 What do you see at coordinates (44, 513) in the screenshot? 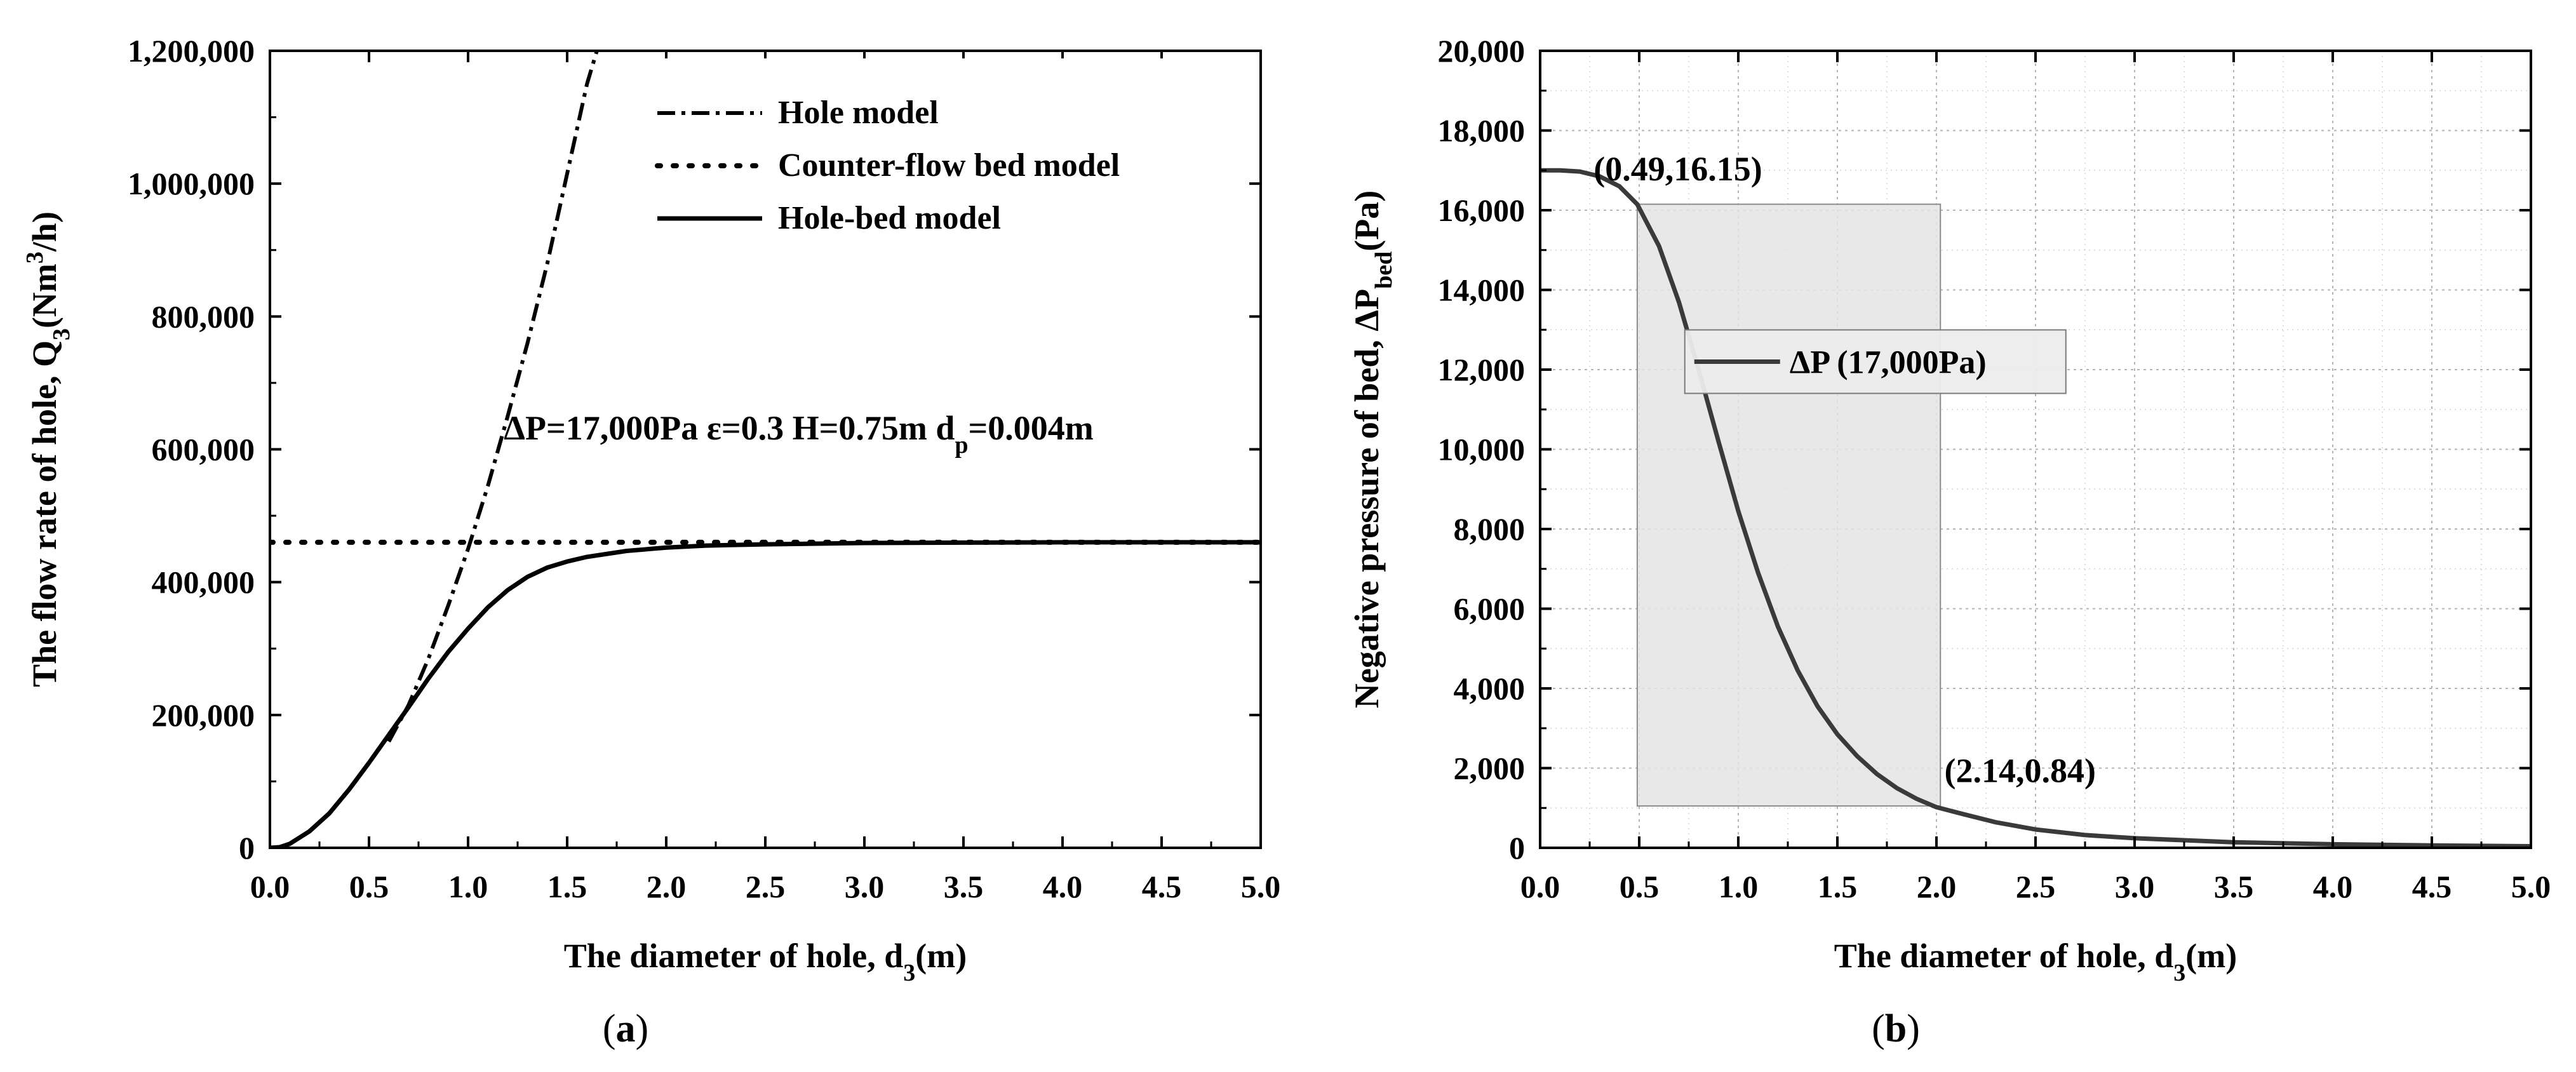
I see `y-axis-label-main: The flow rate of hole, Q` at bounding box center [44, 513].